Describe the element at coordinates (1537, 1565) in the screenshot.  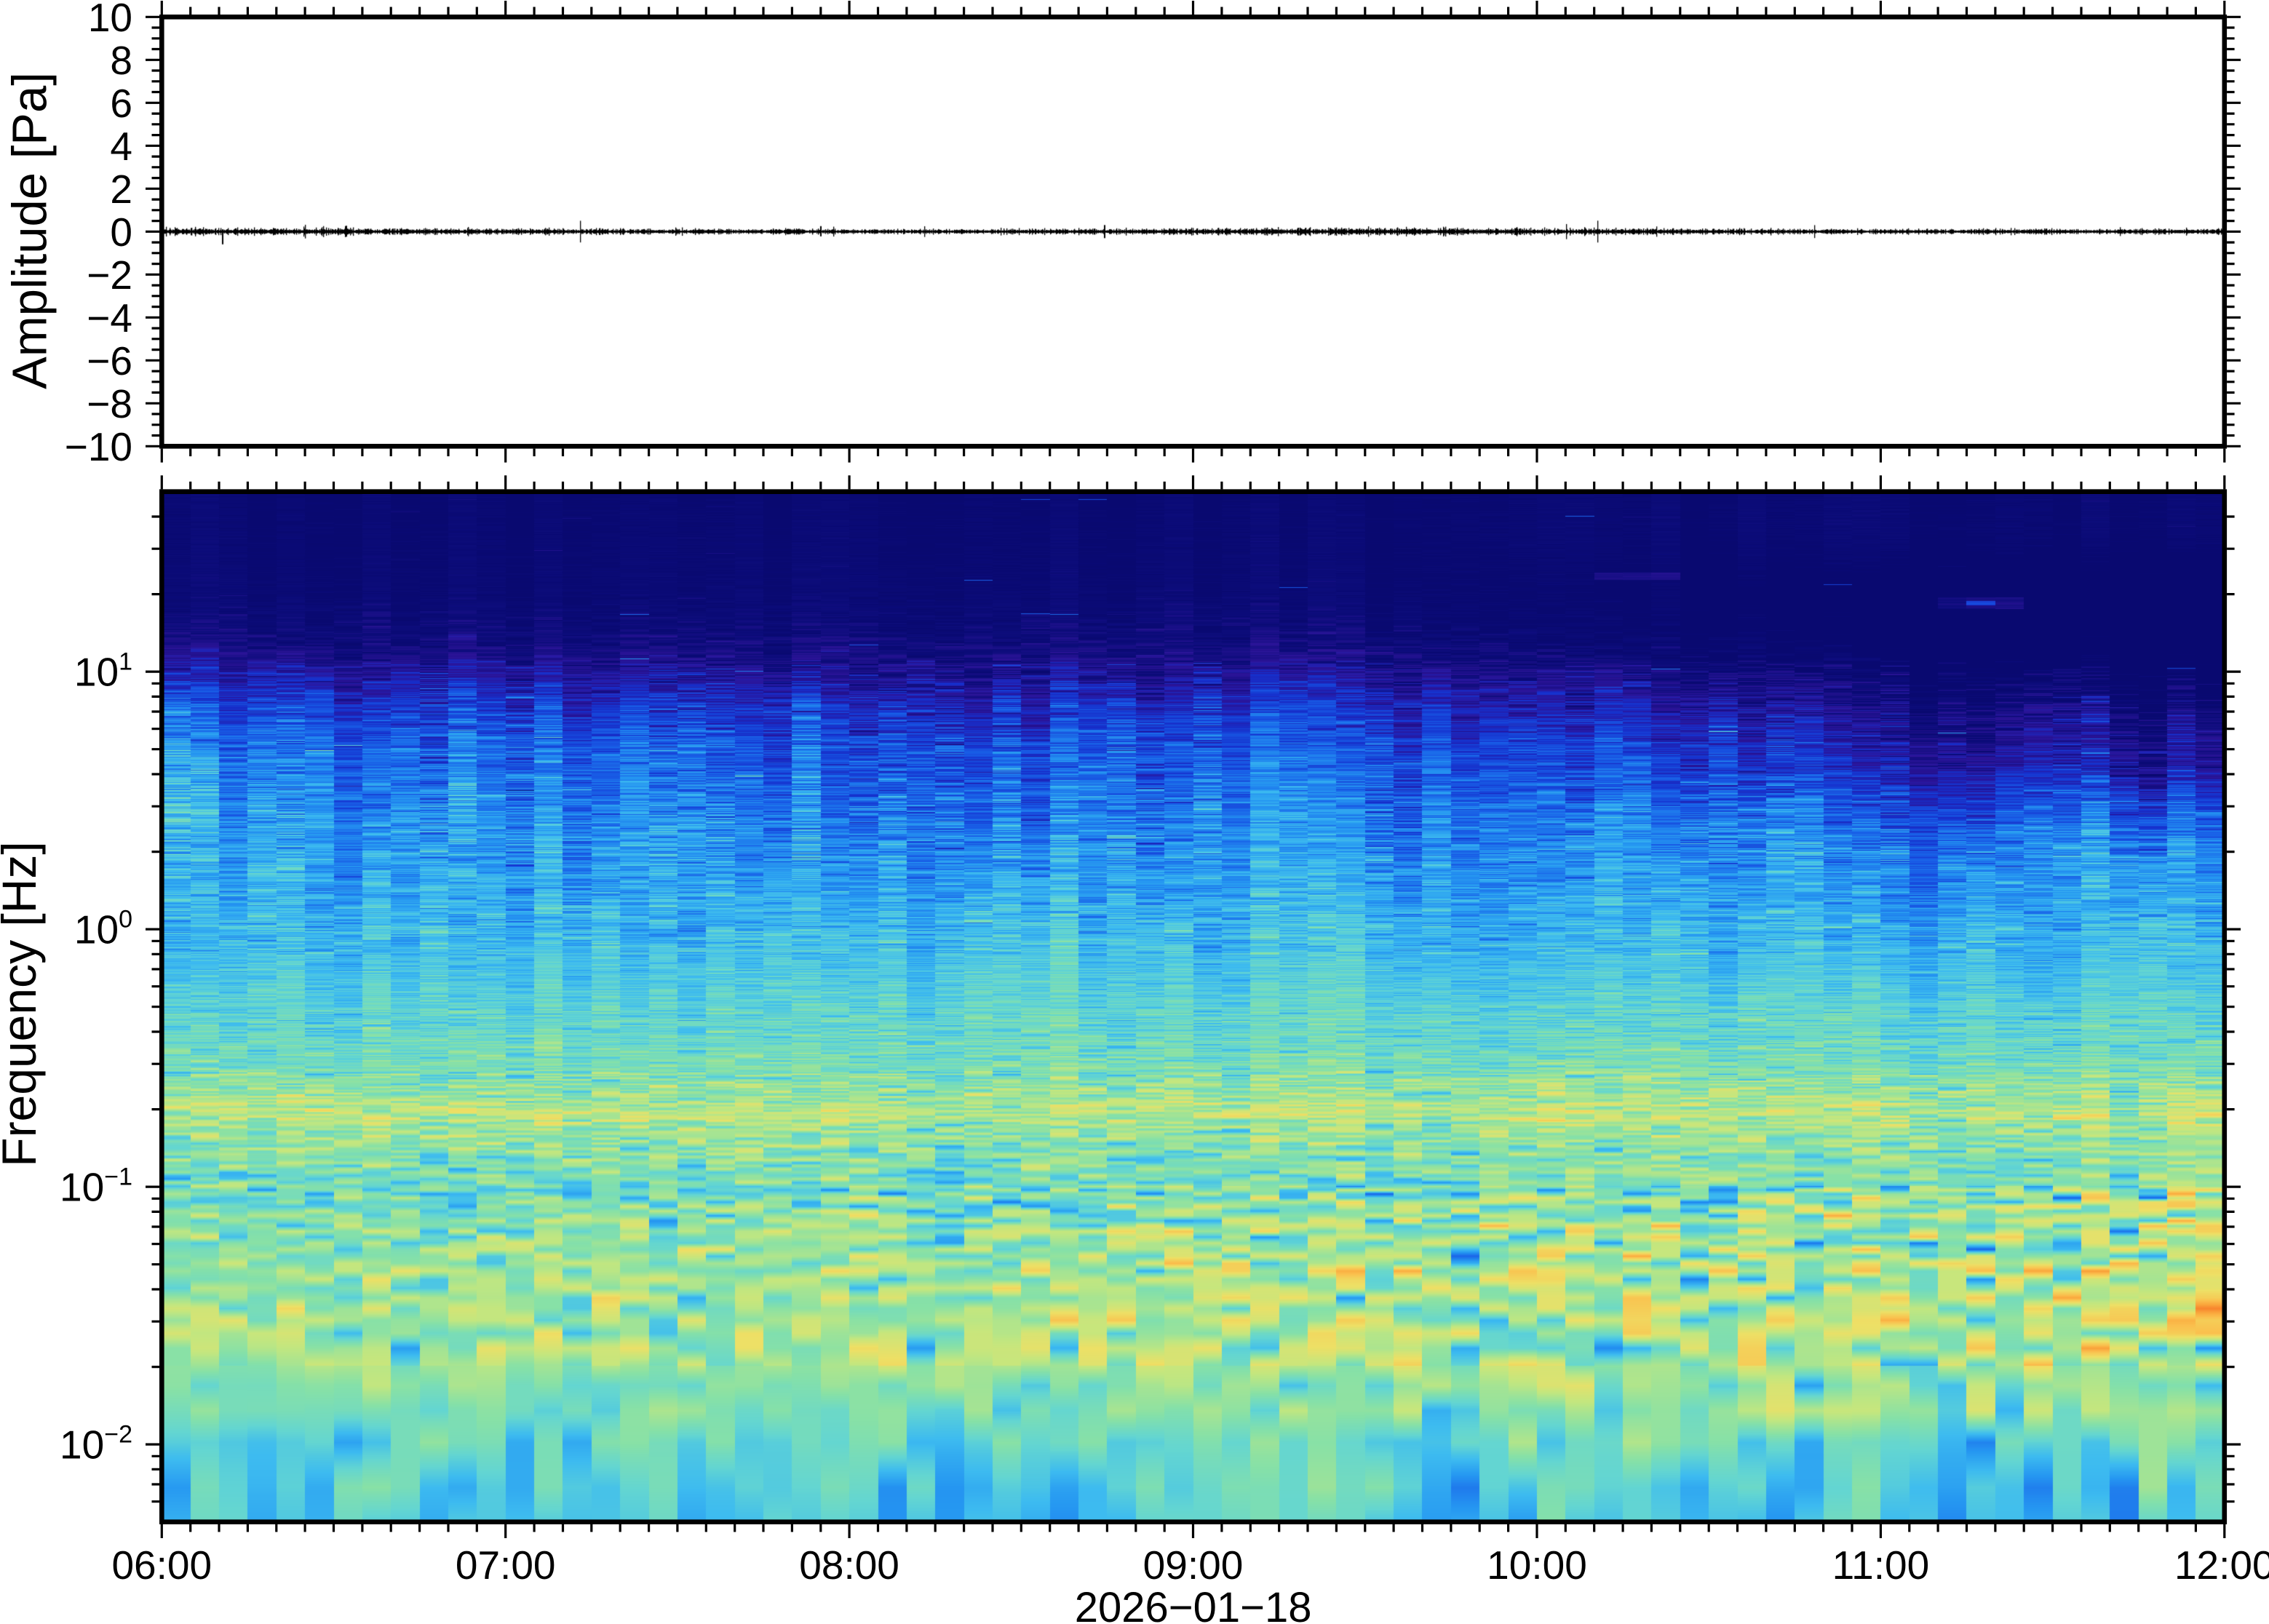
I see `svg-text: 10:00` at that location.